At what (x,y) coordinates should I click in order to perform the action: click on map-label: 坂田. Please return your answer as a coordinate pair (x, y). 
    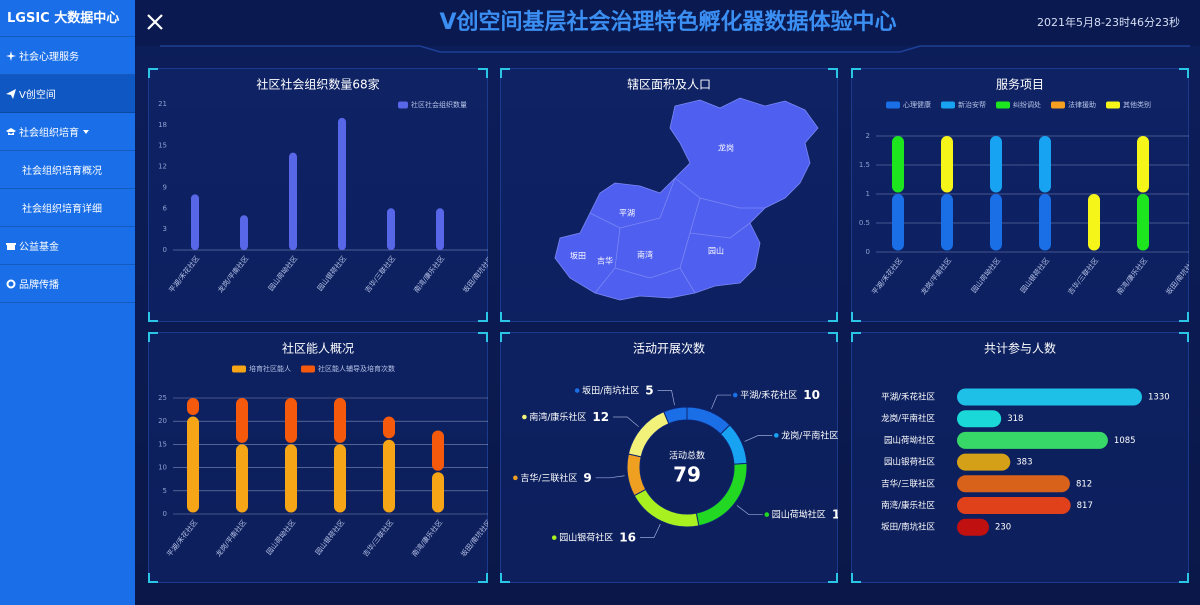
    Looking at the image, I should click on (578, 256).